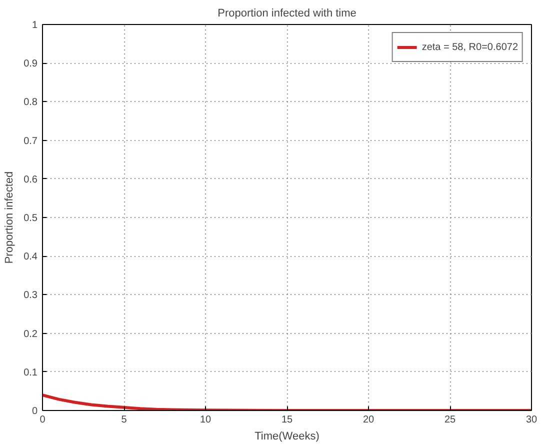  I want to click on chart-title: Proportion infected with time, so click(287, 14).